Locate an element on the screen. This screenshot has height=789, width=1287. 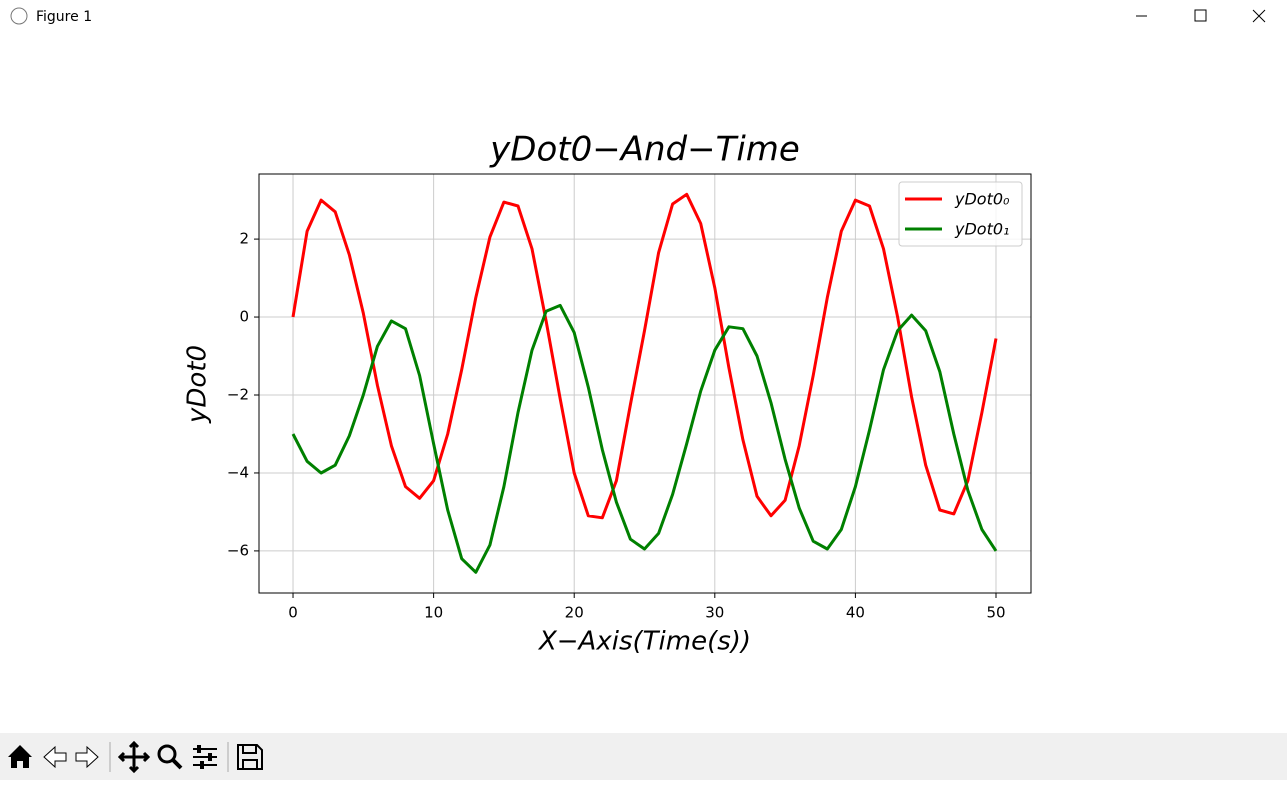
x-tick-label: 30 is located at coordinates (714, 613).